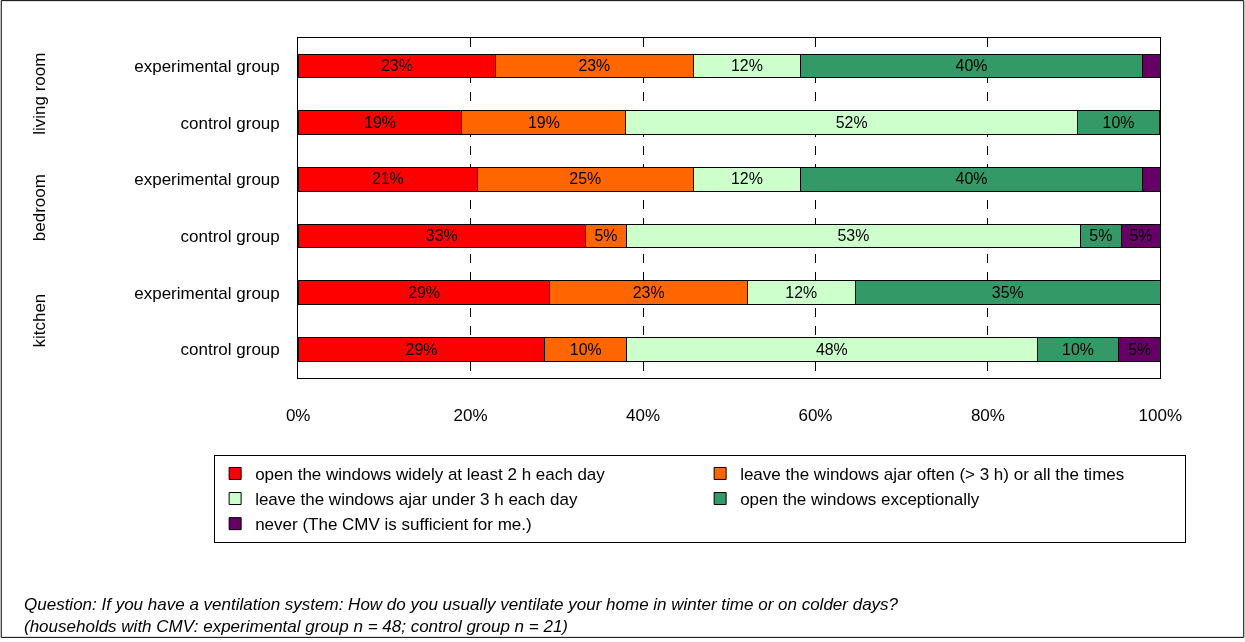 This screenshot has width=1245, height=642. I want to click on text: Question: If you have a ventilation system: How do you usually ventilate your home in winter time or on colder days? (households with CMV: experimental group n = 48; control group n = 21), so click(461, 616).